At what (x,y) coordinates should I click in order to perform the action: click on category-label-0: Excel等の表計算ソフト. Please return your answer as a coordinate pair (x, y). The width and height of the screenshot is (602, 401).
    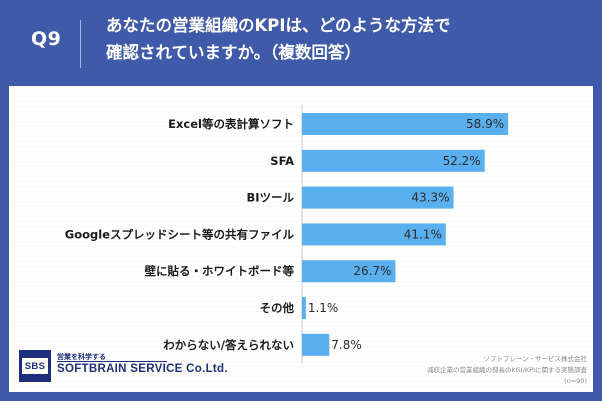
    Looking at the image, I should click on (231, 124).